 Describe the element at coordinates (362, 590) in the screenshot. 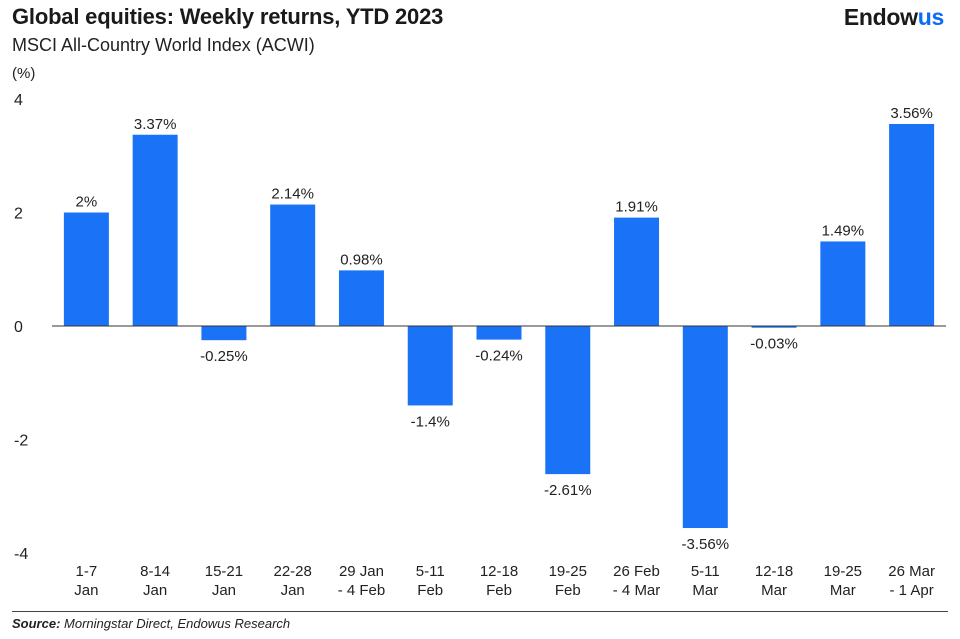

I see `x-tick-label: - 4 Feb` at that location.